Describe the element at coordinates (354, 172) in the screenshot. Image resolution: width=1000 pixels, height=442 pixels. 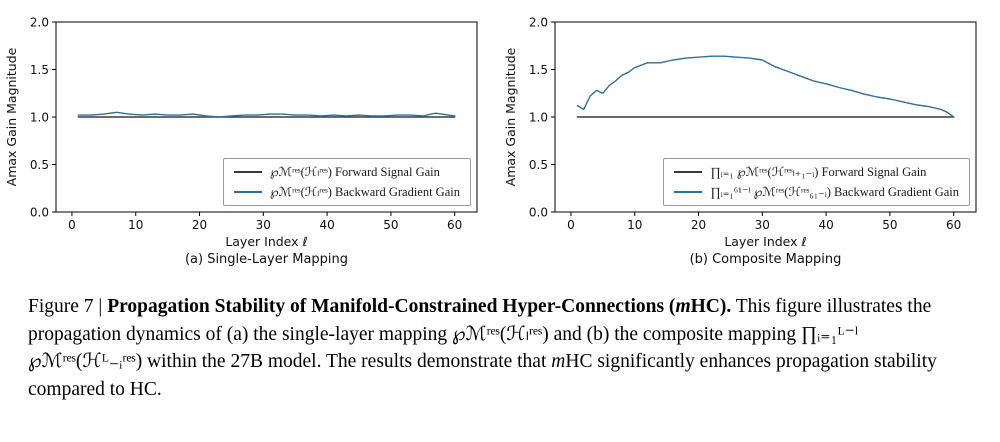
I see `legend-label-forward: ℘ℳʳᵉˢ(ℋₗʳᵉˢ) Forward Signal Gain` at that location.